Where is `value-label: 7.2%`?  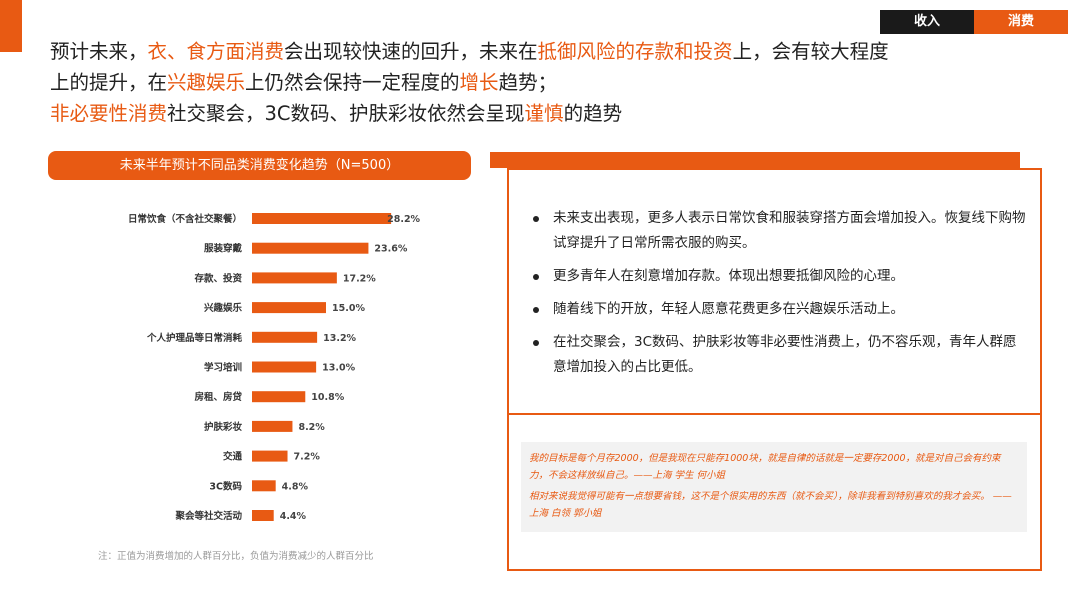
value-label: 7.2% is located at coordinates (307, 457).